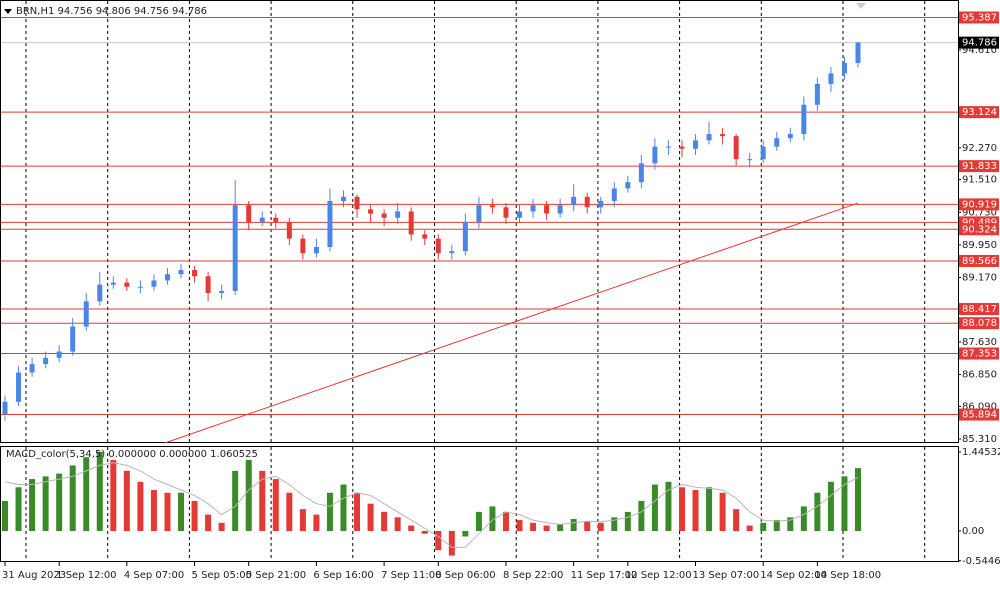 The height and width of the screenshot is (589, 1000). What do you see at coordinates (154, 575) in the screenshot?
I see `x-tick-label: 4 Sep 07:00` at bounding box center [154, 575].